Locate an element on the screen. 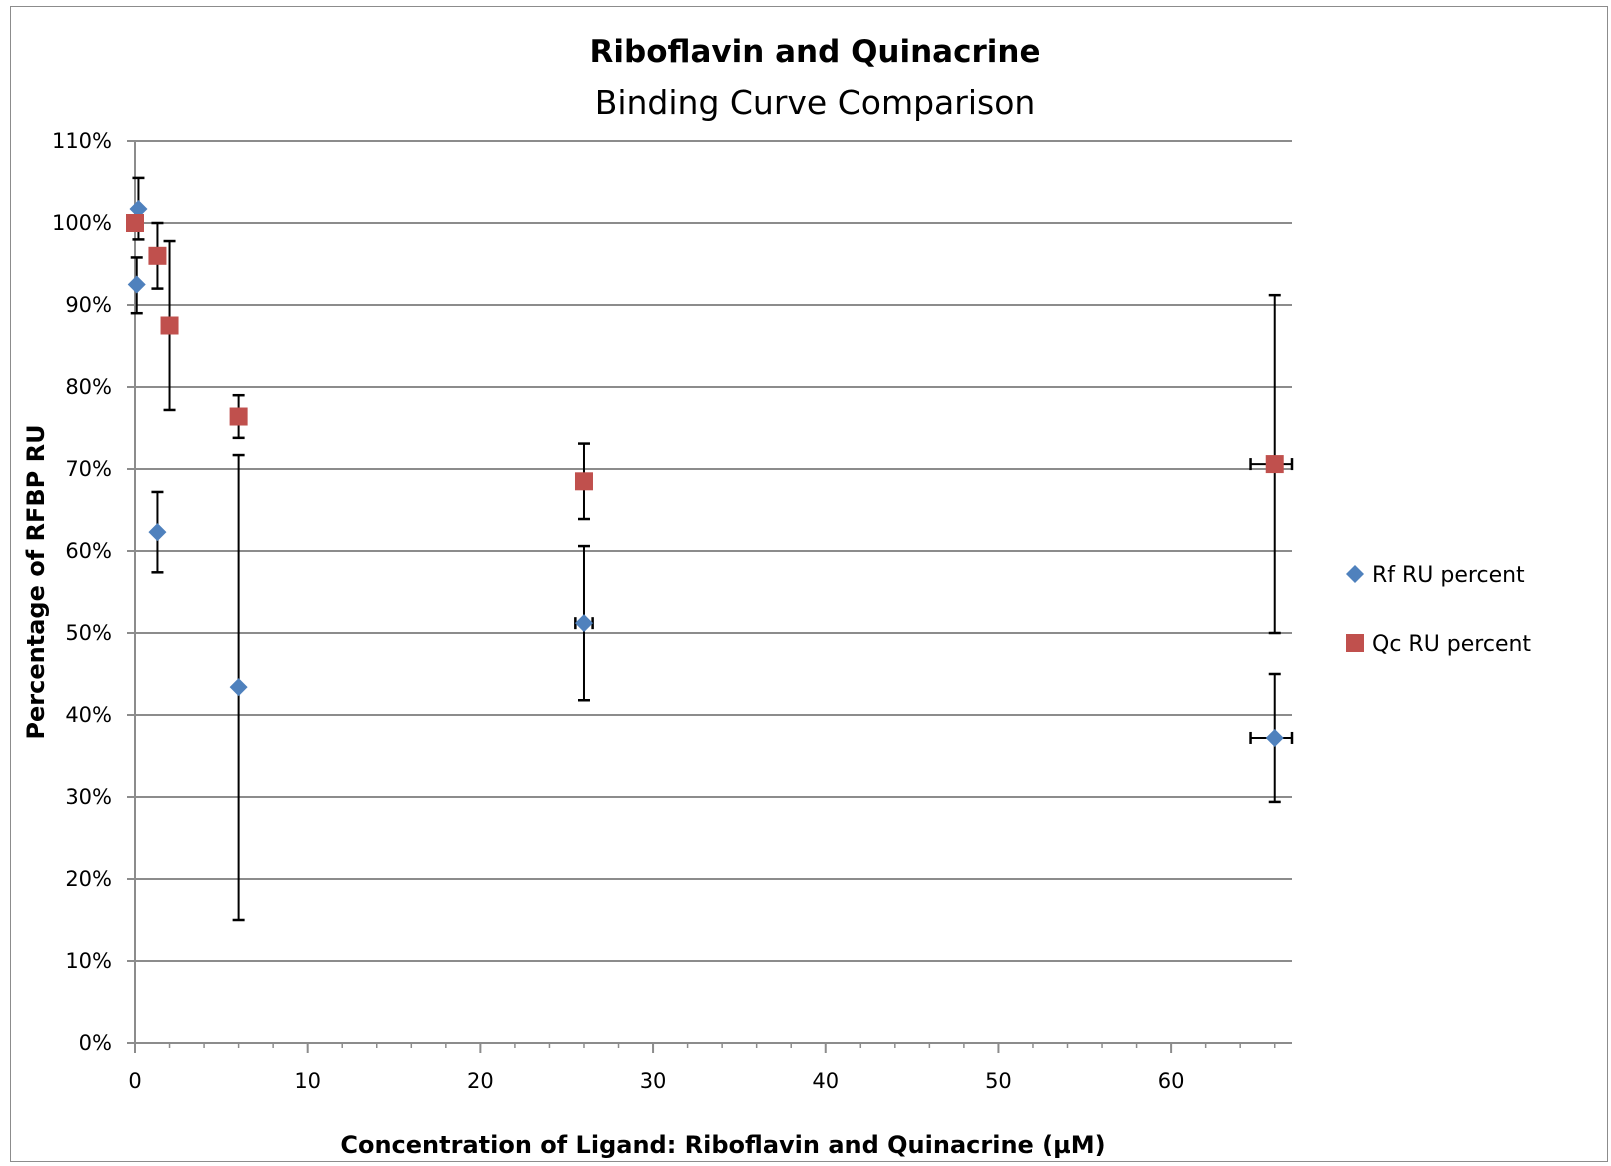 This screenshot has height=1166, width=1611. legend-item-rf: Rf RU percent is located at coordinates (1435, 575).